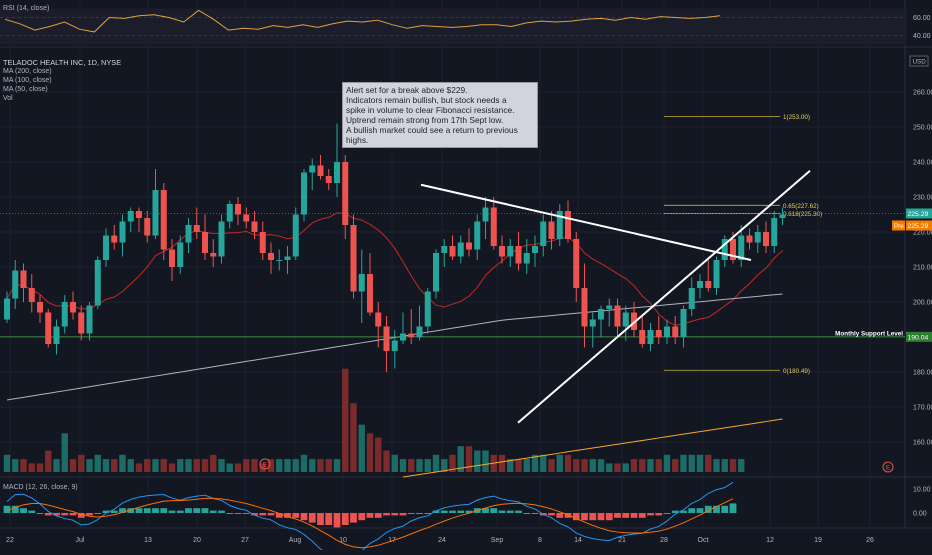 This screenshot has height=555, width=932. Describe the element at coordinates (922, 490) in the screenshot. I see `macd-tick-label: 10.00` at that location.